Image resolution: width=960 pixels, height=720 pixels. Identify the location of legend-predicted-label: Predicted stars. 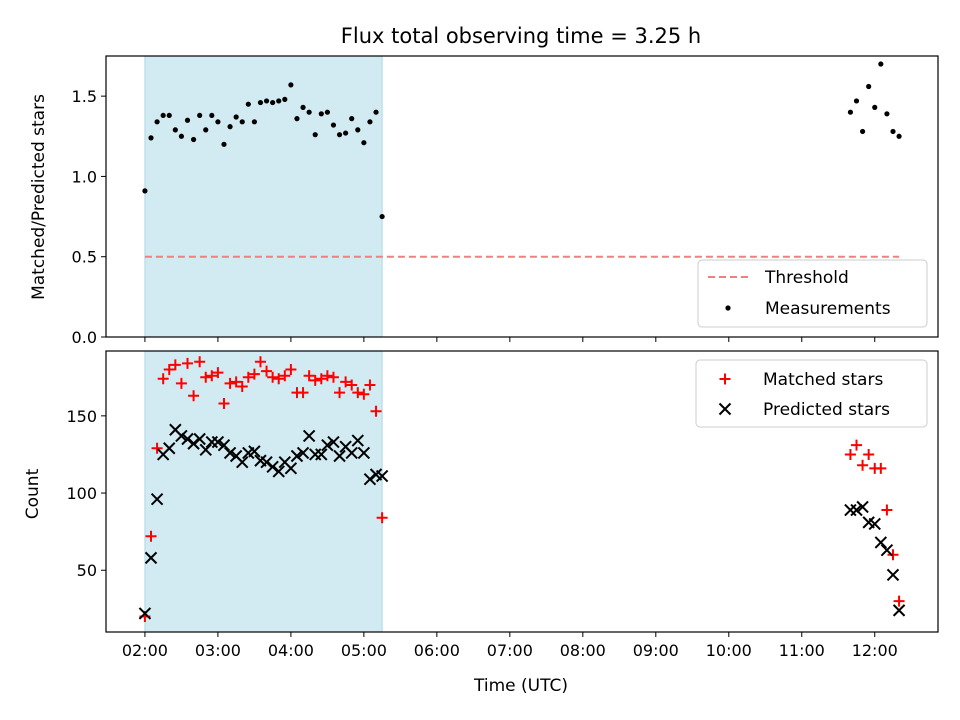
(826, 410).